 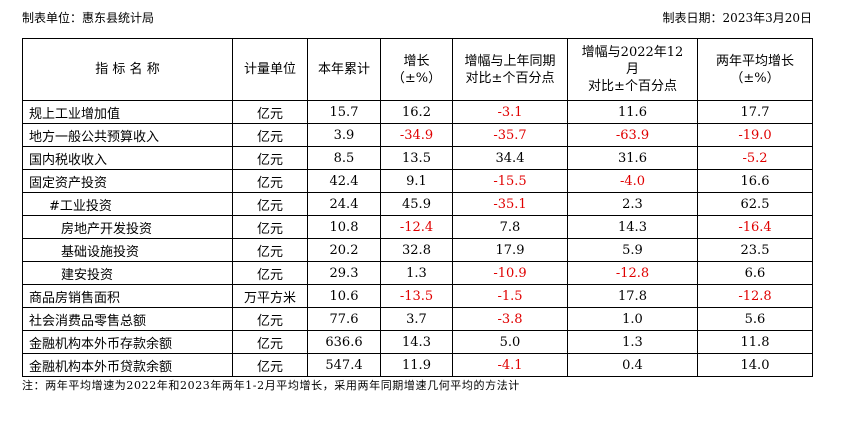 I want to click on table-cell: 34.4, so click(x=510, y=158).